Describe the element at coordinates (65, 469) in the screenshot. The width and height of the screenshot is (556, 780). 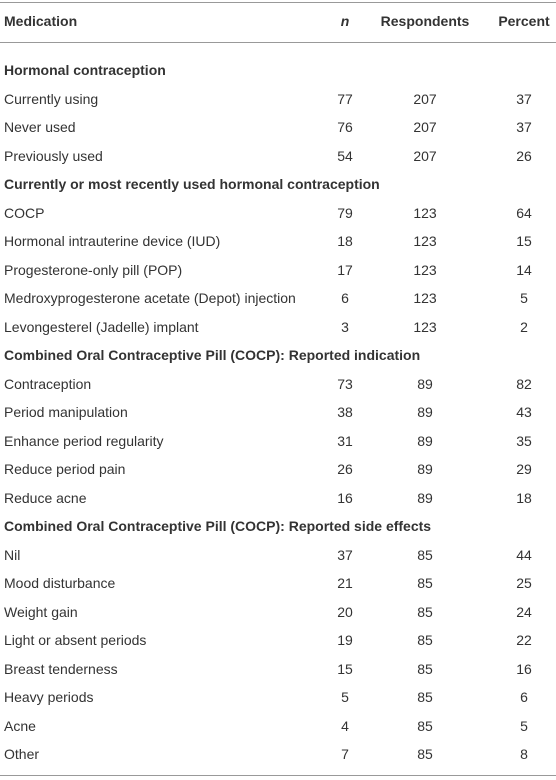
I see `row-label: Reduce period pain` at that location.